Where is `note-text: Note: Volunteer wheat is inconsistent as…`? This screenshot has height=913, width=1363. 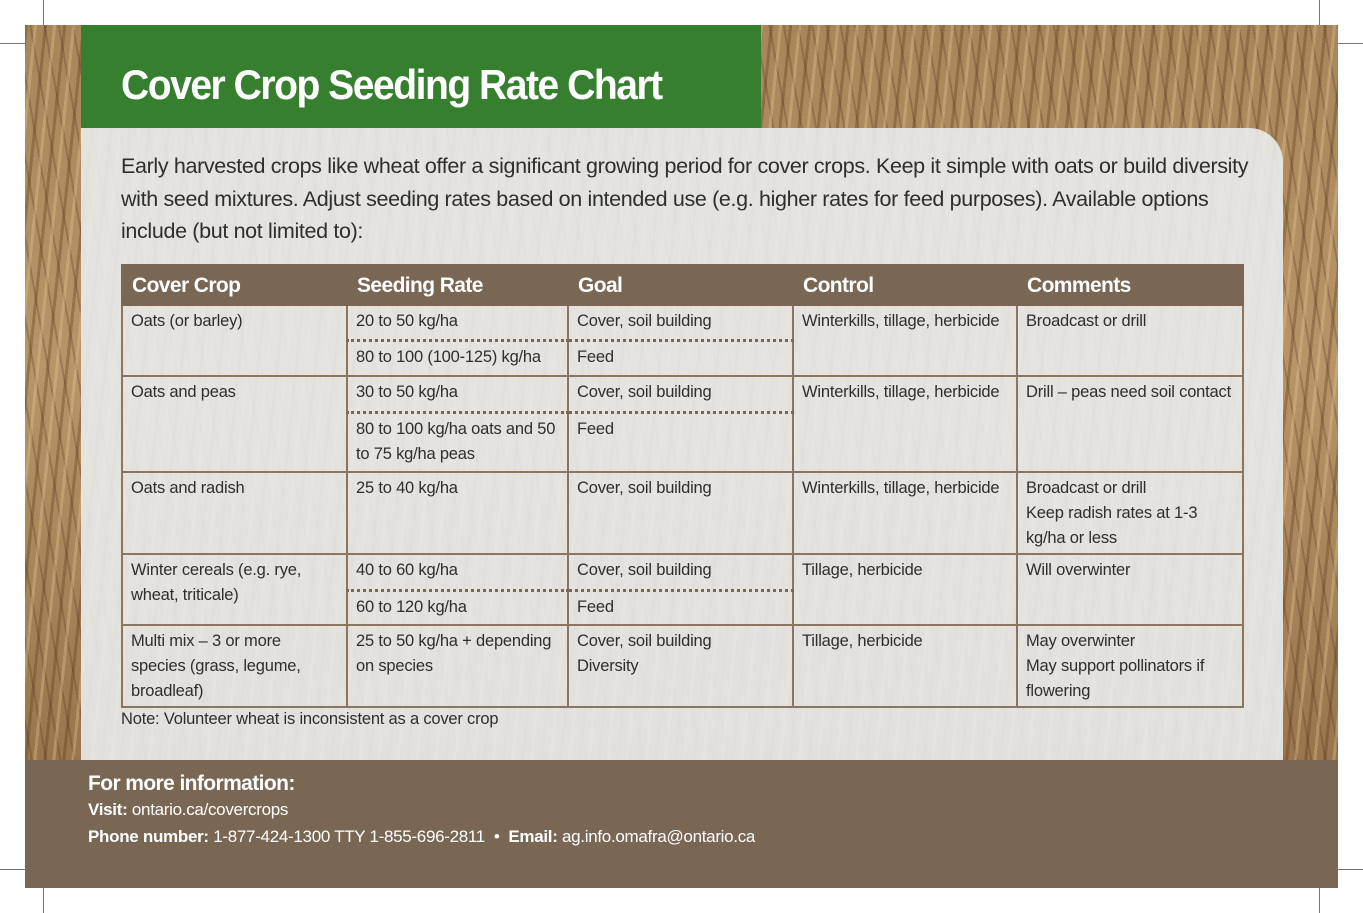 note-text: Note: Volunteer wheat is inconsistent as… is located at coordinates (310, 719).